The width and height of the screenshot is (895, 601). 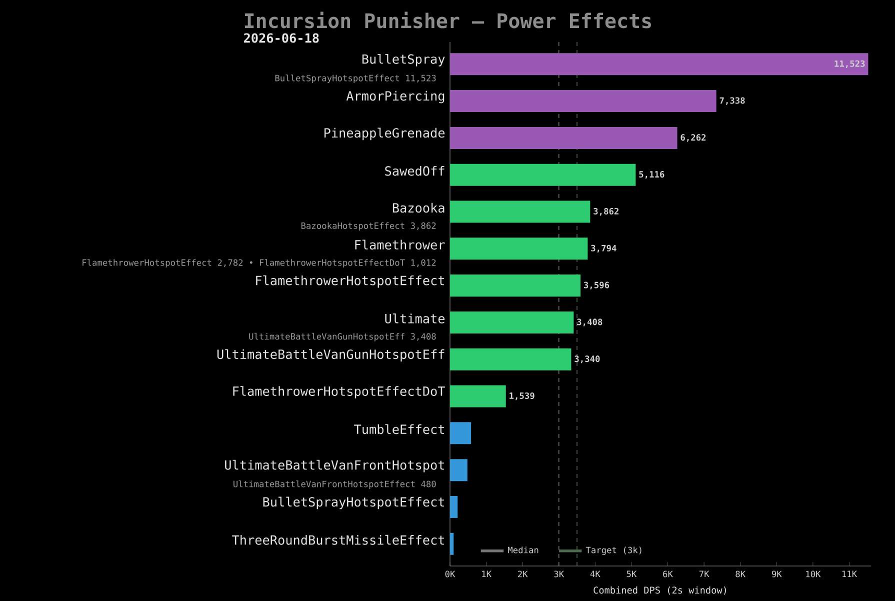 I want to click on data-label: 3,596, so click(x=597, y=286).